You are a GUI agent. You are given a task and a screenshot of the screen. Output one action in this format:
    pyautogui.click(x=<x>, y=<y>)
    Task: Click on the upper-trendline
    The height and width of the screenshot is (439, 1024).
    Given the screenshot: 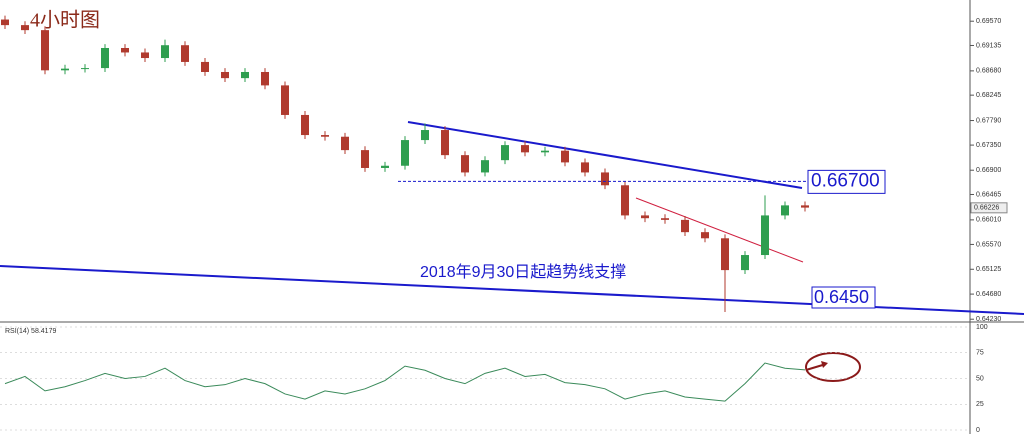 What is the action you would take?
    pyautogui.click(x=605, y=155)
    